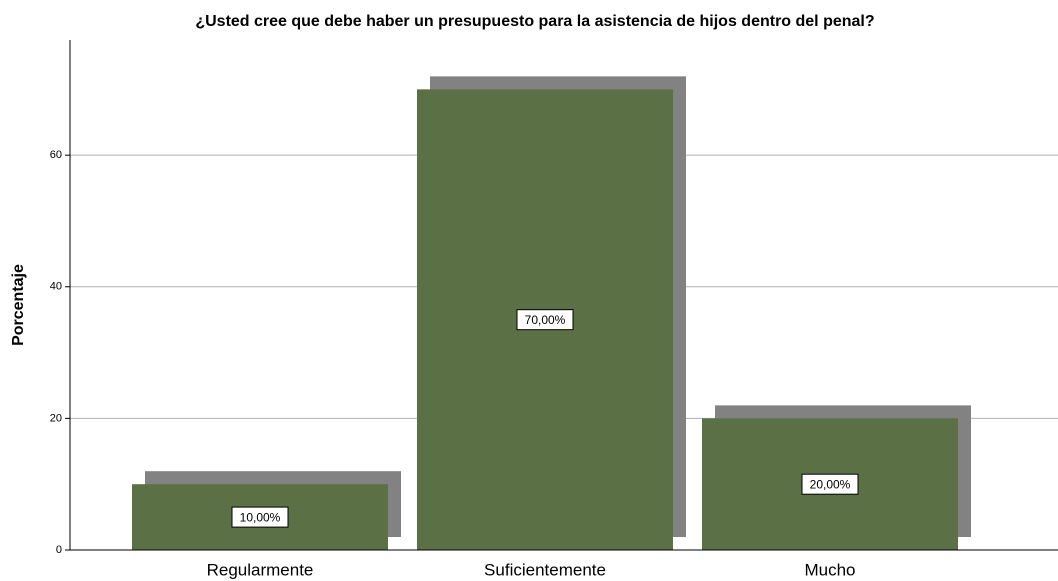 This screenshot has height=581, width=1058. What do you see at coordinates (56, 155) in the screenshot?
I see `y-tick-label: 60` at bounding box center [56, 155].